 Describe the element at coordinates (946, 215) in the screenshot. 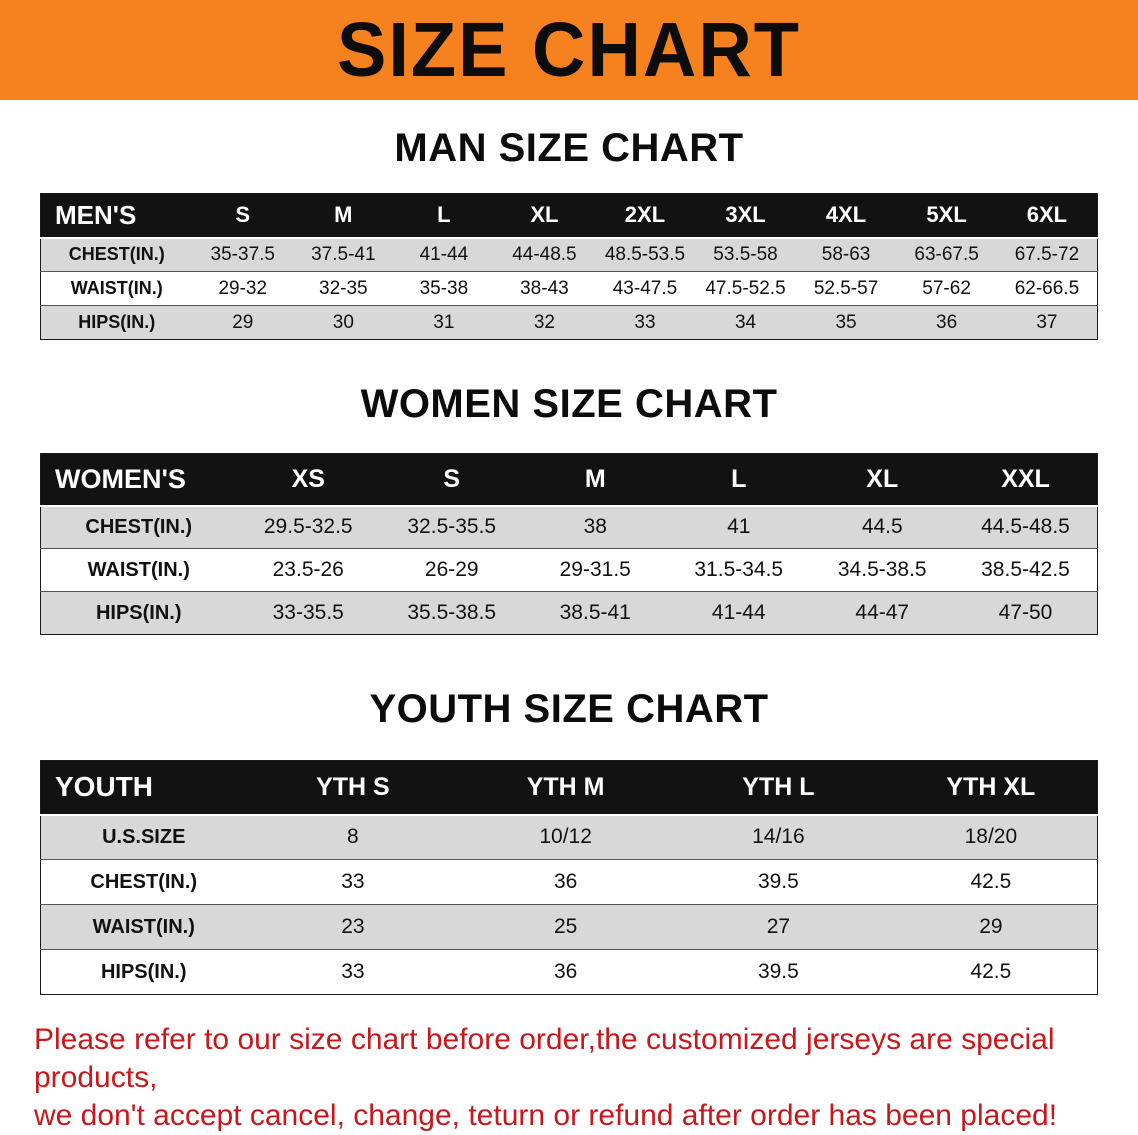

I see `col-header: 5XL` at that location.